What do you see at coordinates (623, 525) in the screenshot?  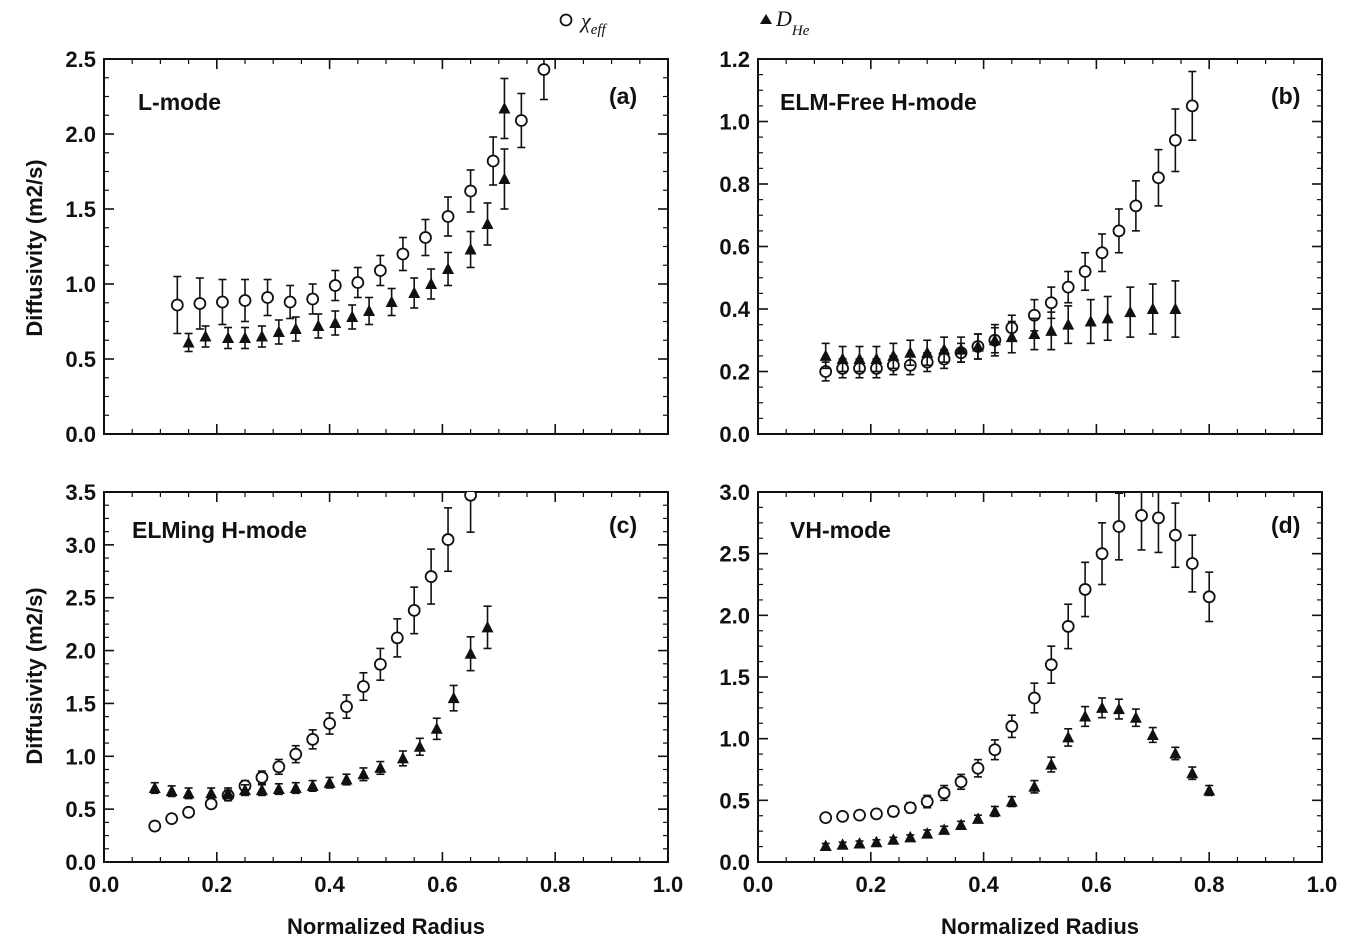 I see `panel-c-label: (c)` at bounding box center [623, 525].